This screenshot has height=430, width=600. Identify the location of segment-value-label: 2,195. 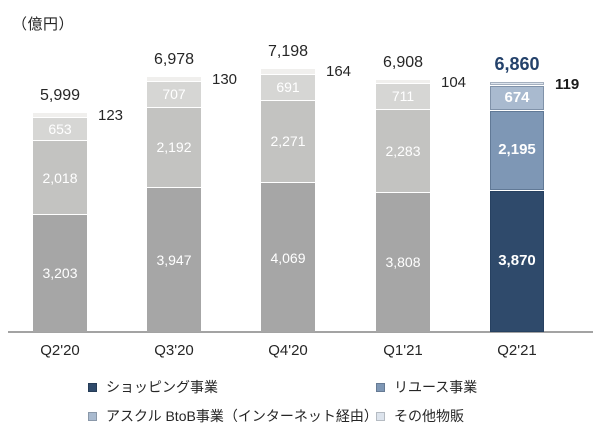
(517, 150).